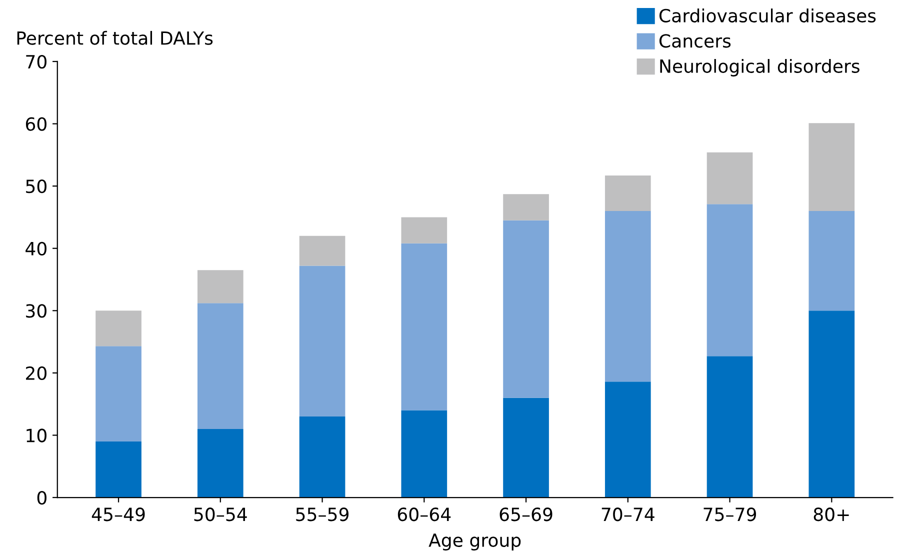  What do you see at coordinates (526, 515) in the screenshot?
I see `x-tick-label: 65–69` at bounding box center [526, 515].